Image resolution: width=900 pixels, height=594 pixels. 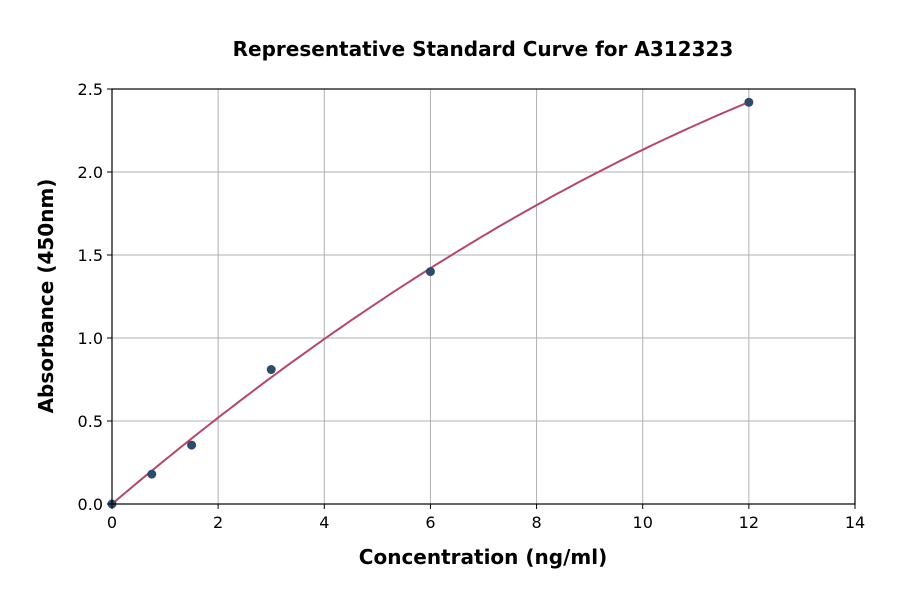 What do you see at coordinates (90, 89) in the screenshot?
I see `y-tick-label: 2.5` at bounding box center [90, 89].